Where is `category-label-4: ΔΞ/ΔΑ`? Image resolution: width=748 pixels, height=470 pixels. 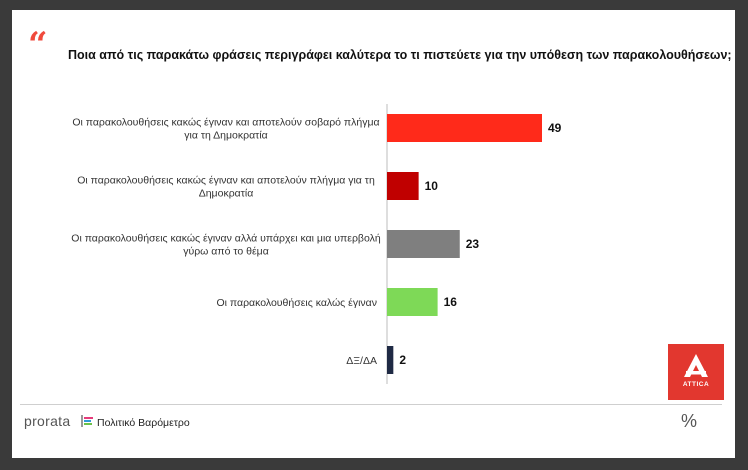 category-label-4: ΔΞ/ΔΑ is located at coordinates (361, 361).